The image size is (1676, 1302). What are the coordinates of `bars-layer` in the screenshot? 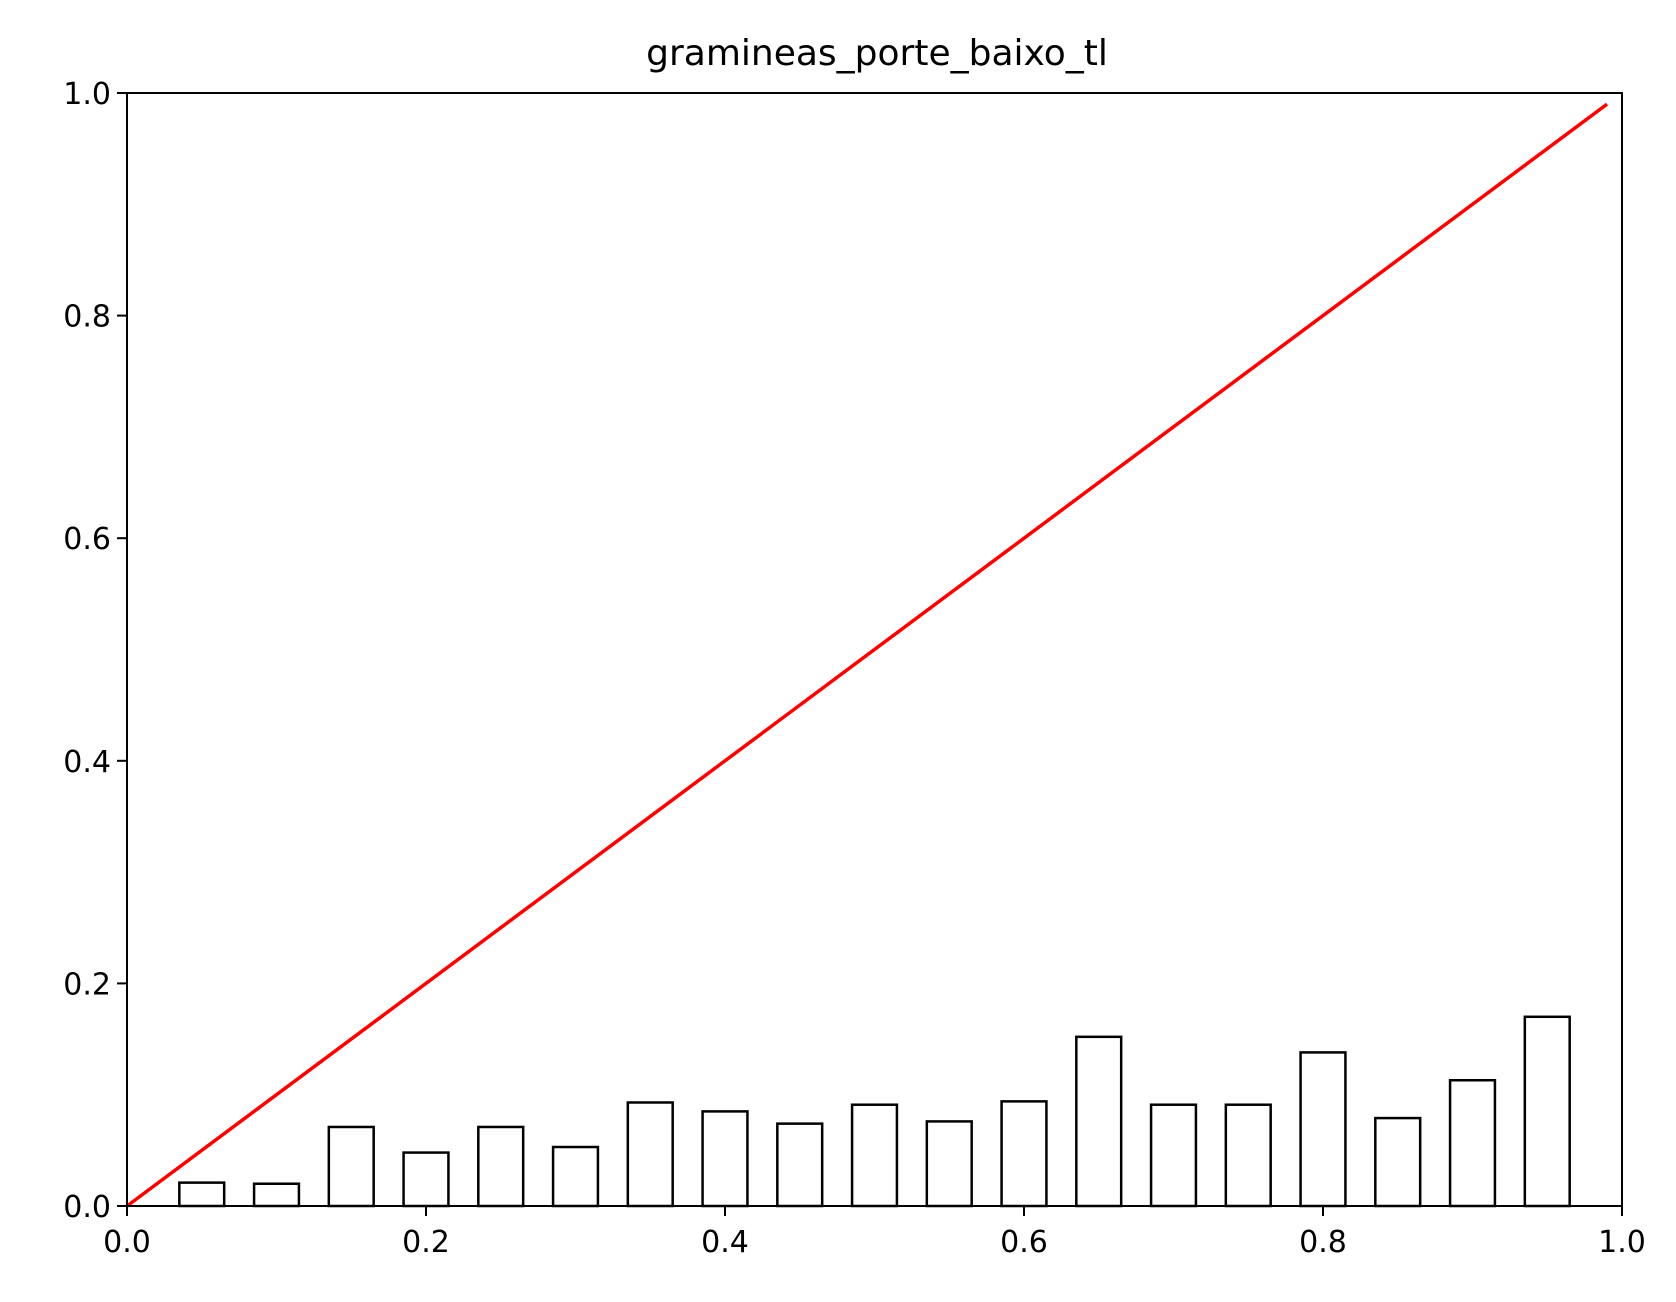 It's located at (874, 1111).